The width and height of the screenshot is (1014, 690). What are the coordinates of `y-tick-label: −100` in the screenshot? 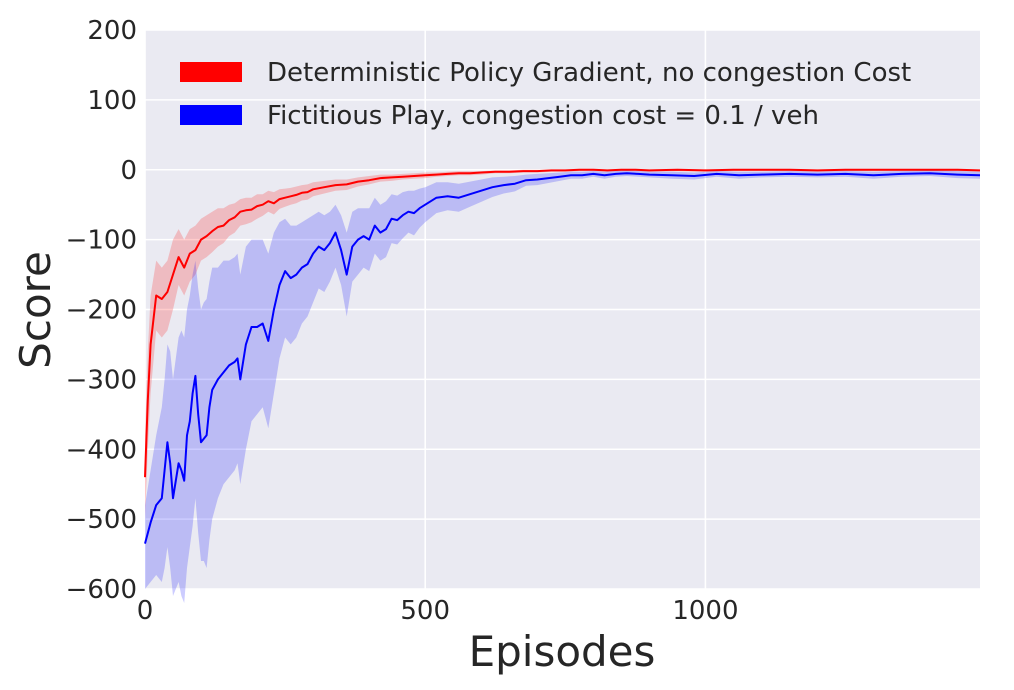 It's located at (101, 241).